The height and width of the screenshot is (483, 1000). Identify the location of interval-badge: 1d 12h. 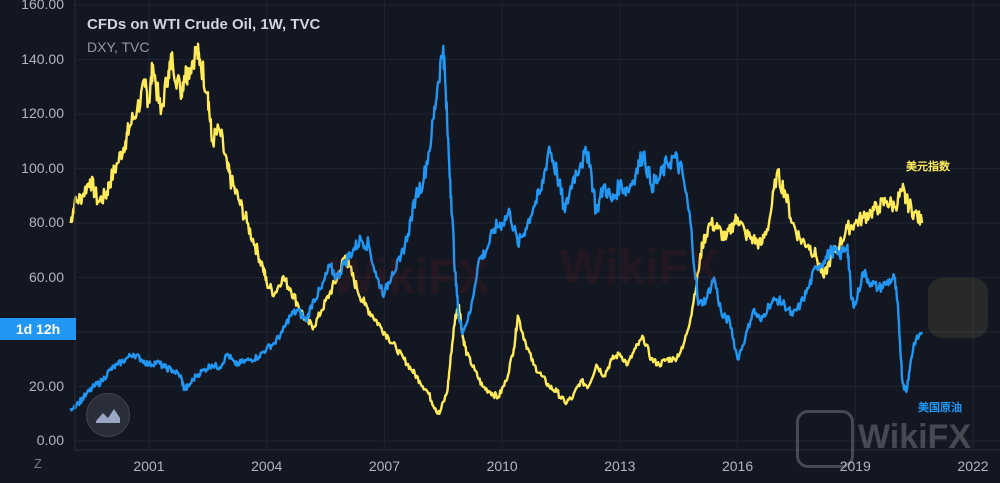
(38, 329).